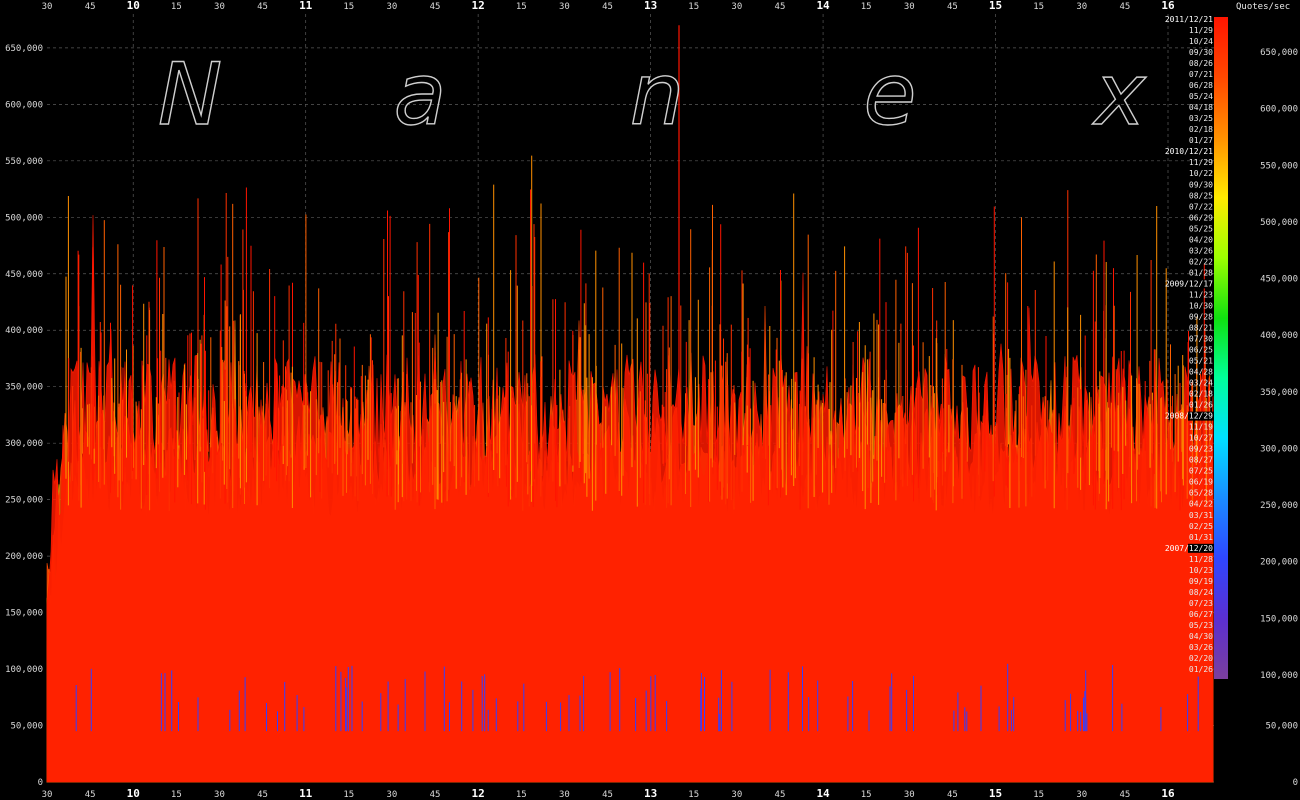 The height and width of the screenshot is (800, 1300). Describe the element at coordinates (650, 793) in the screenshot. I see `x-tick-label-bottom: 13` at that location.